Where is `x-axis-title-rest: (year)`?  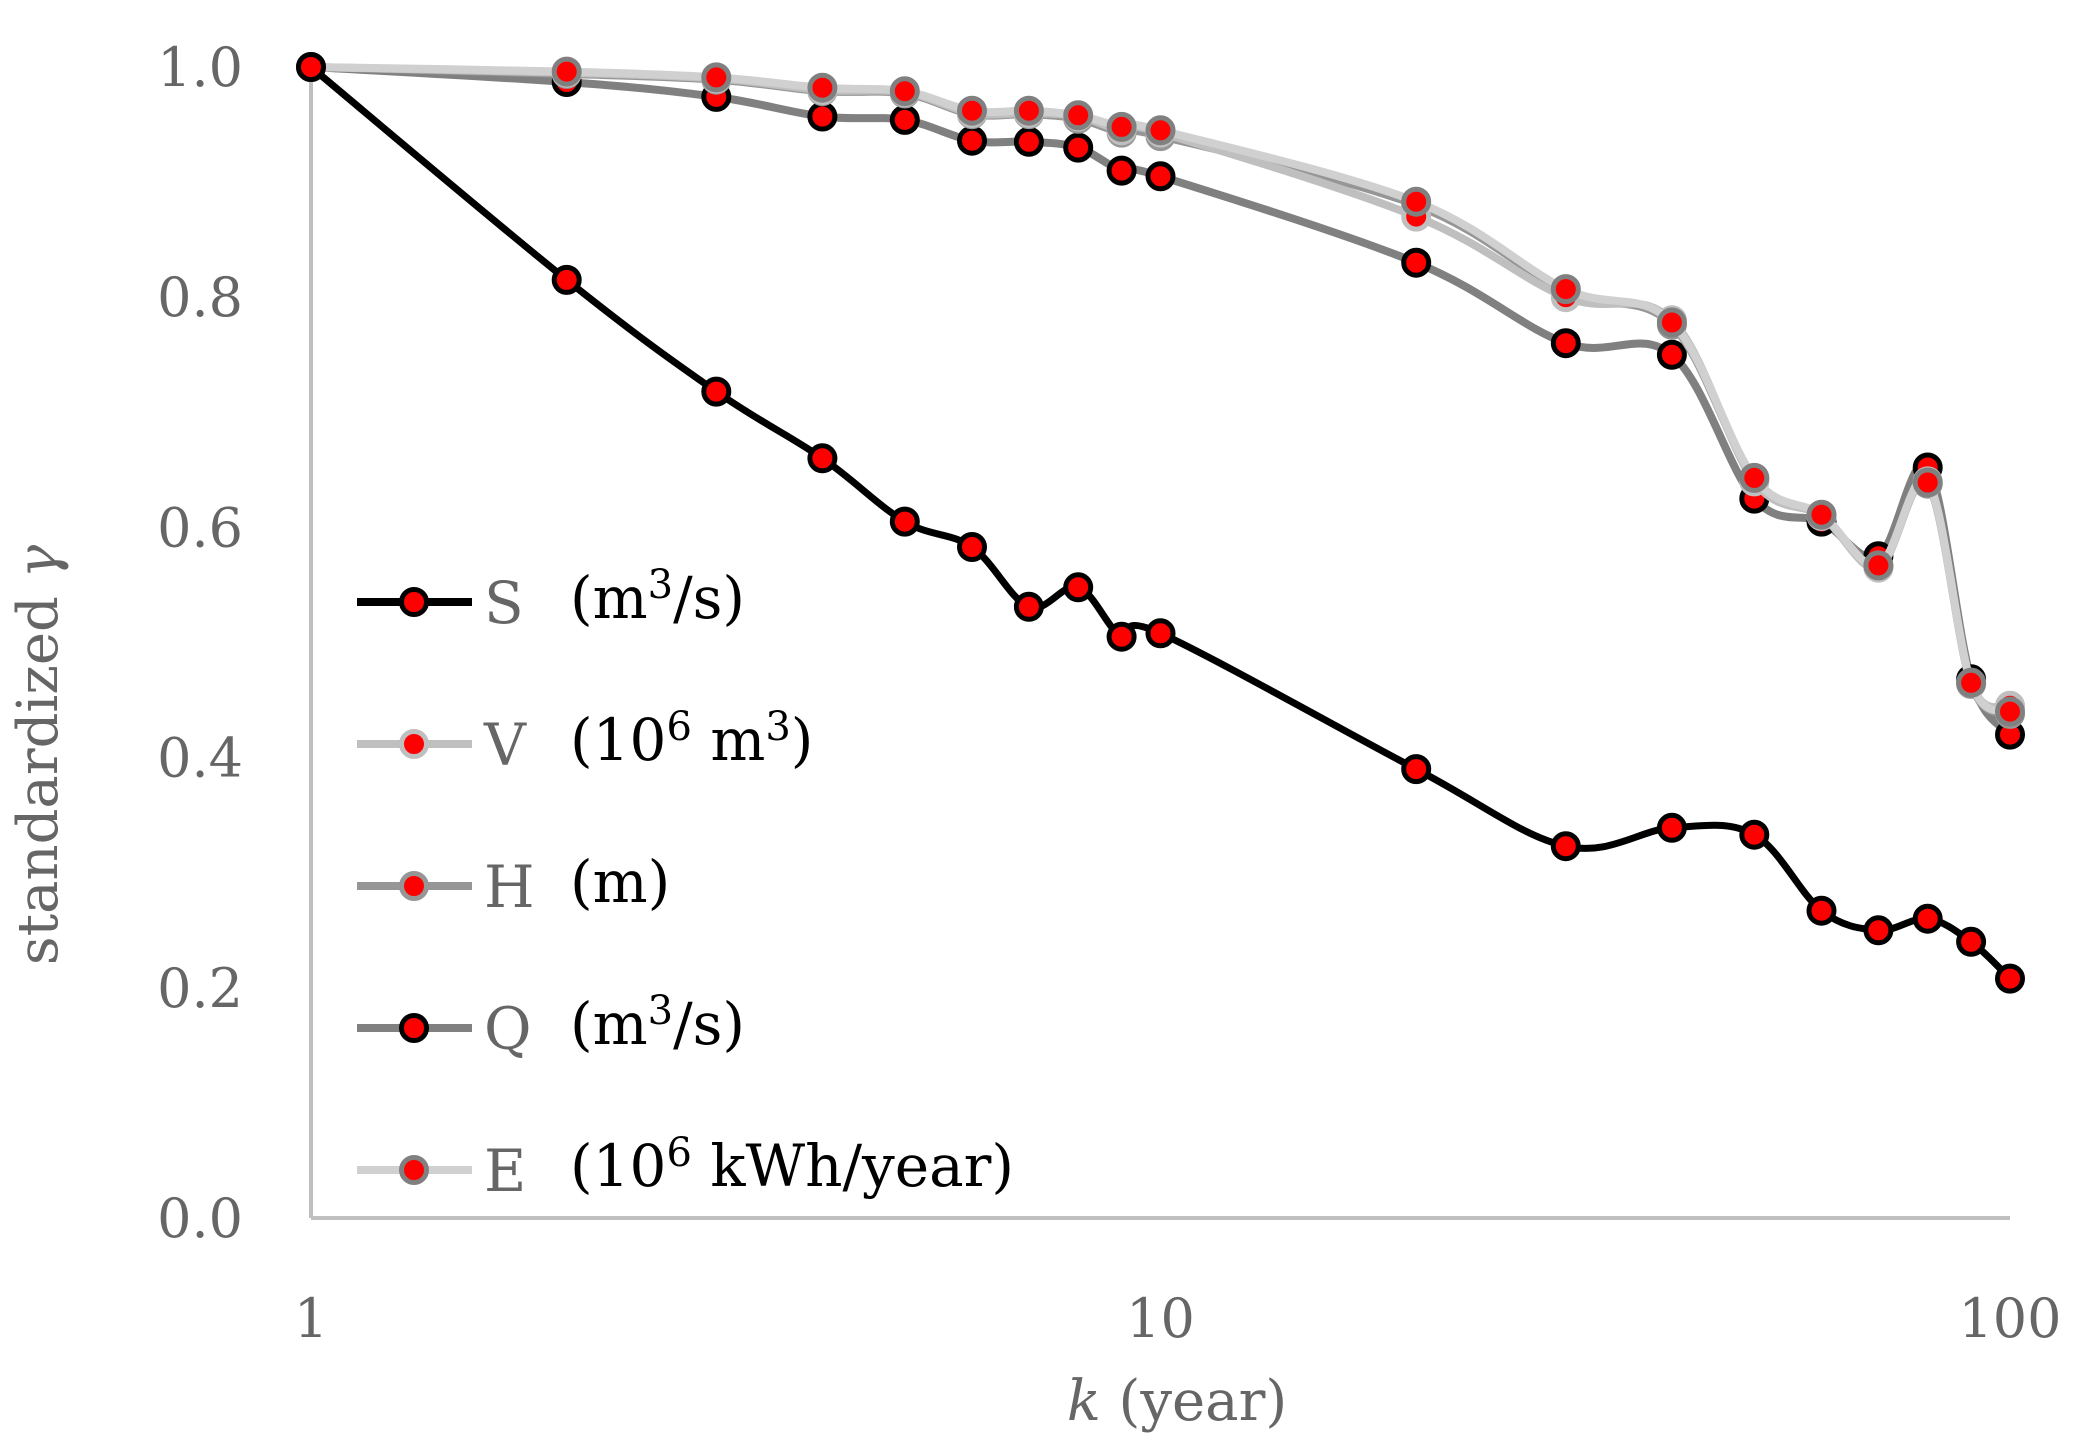
x-axis-title-rest: (year) is located at coordinates (1194, 1401).